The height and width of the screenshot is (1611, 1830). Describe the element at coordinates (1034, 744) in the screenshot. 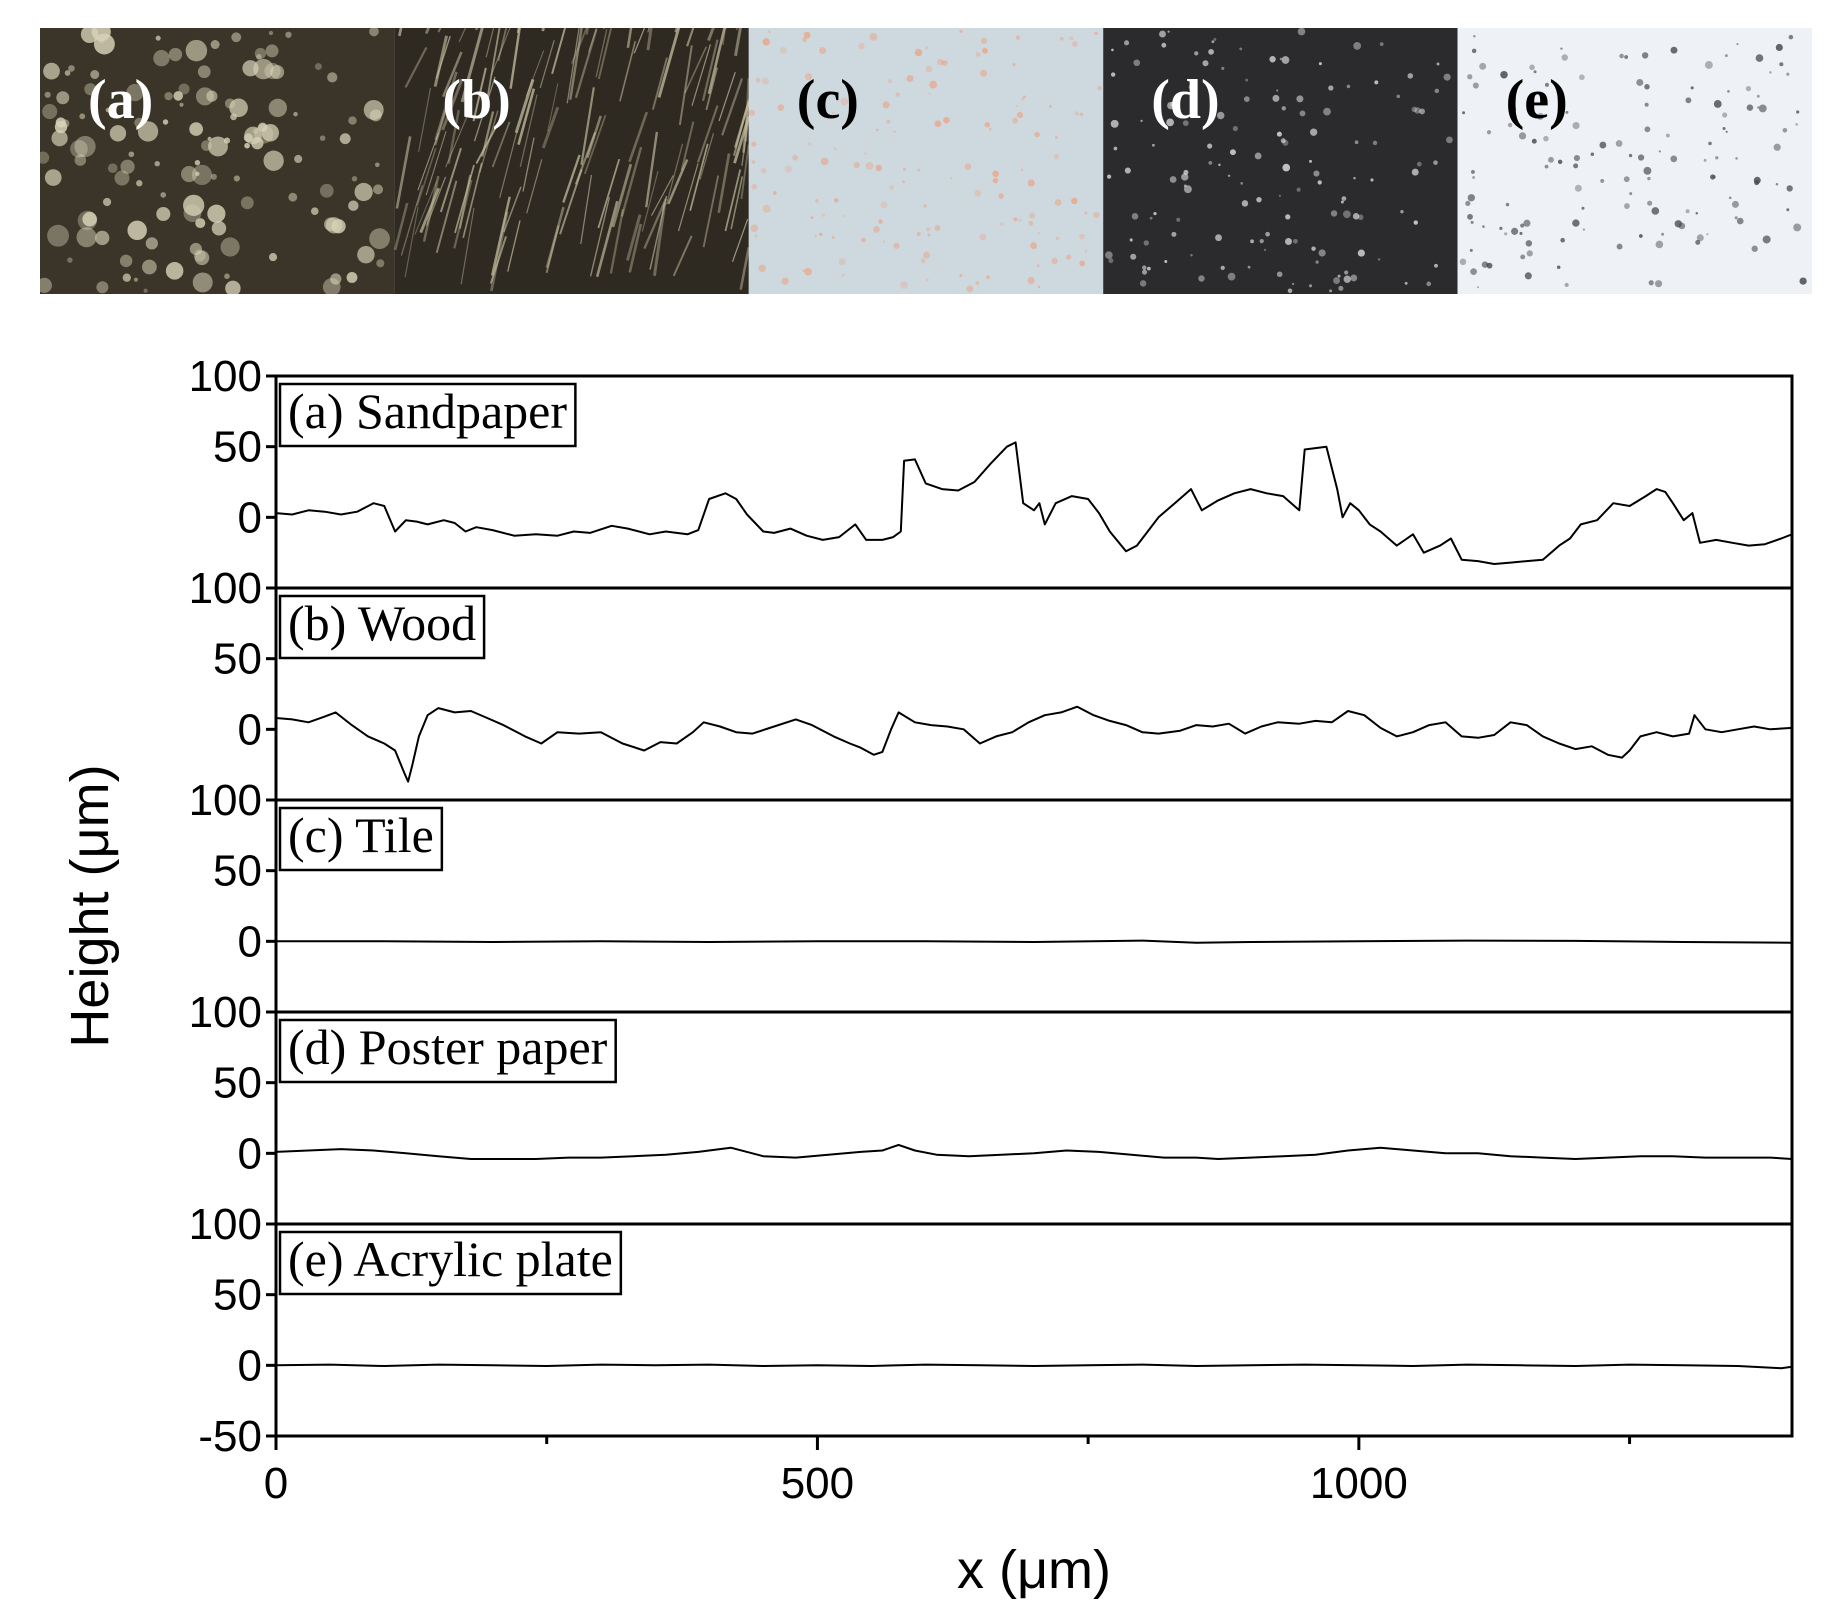

I see `height-profile-line` at that location.